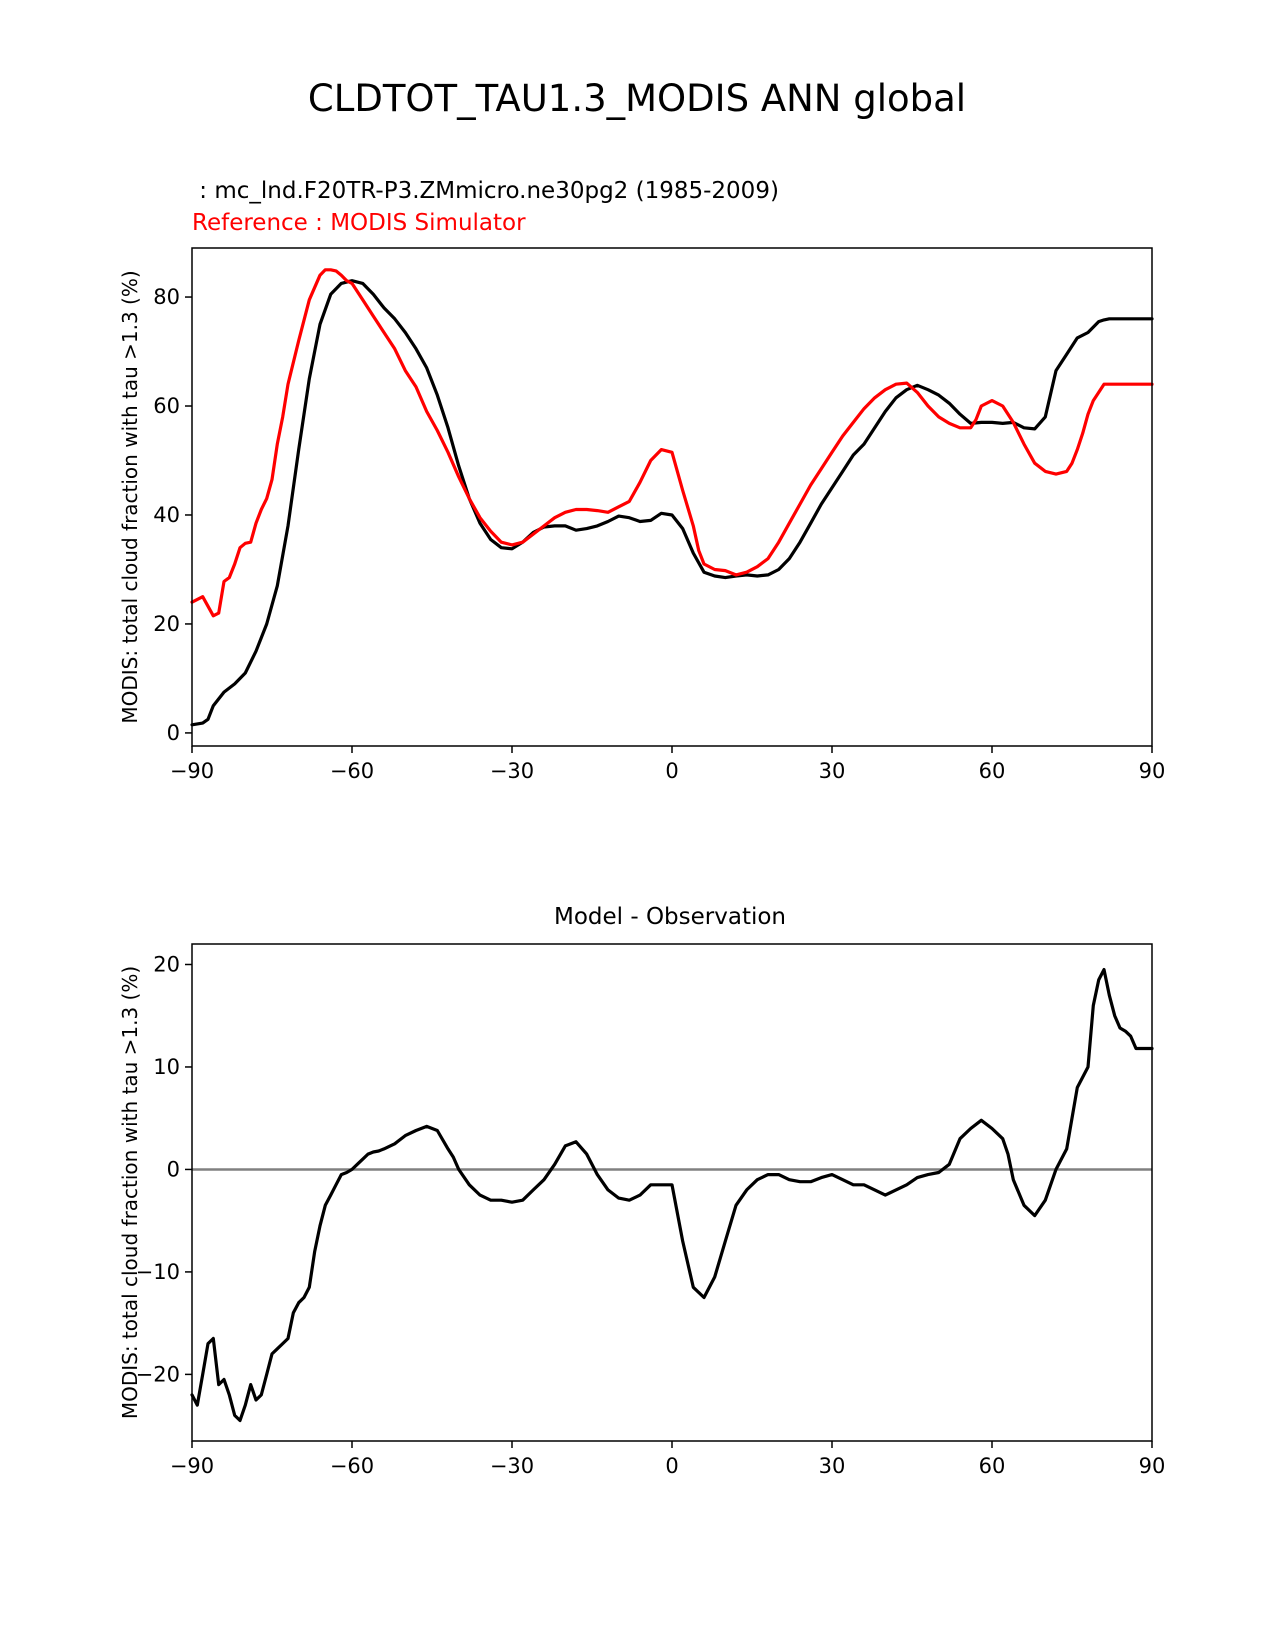 The image size is (1275, 1650). I want to click on y-tick-label: 60, so click(166, 406).